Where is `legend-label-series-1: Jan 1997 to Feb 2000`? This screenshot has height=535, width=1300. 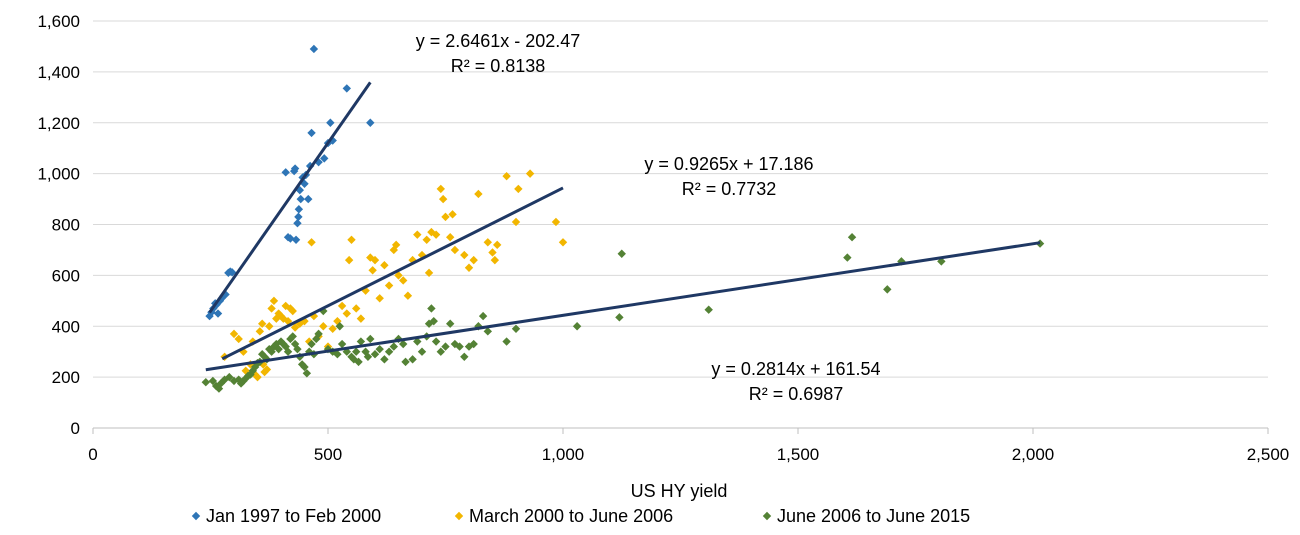
legend-label-series-1: Jan 1997 to Feb 2000 is located at coordinates (293, 516).